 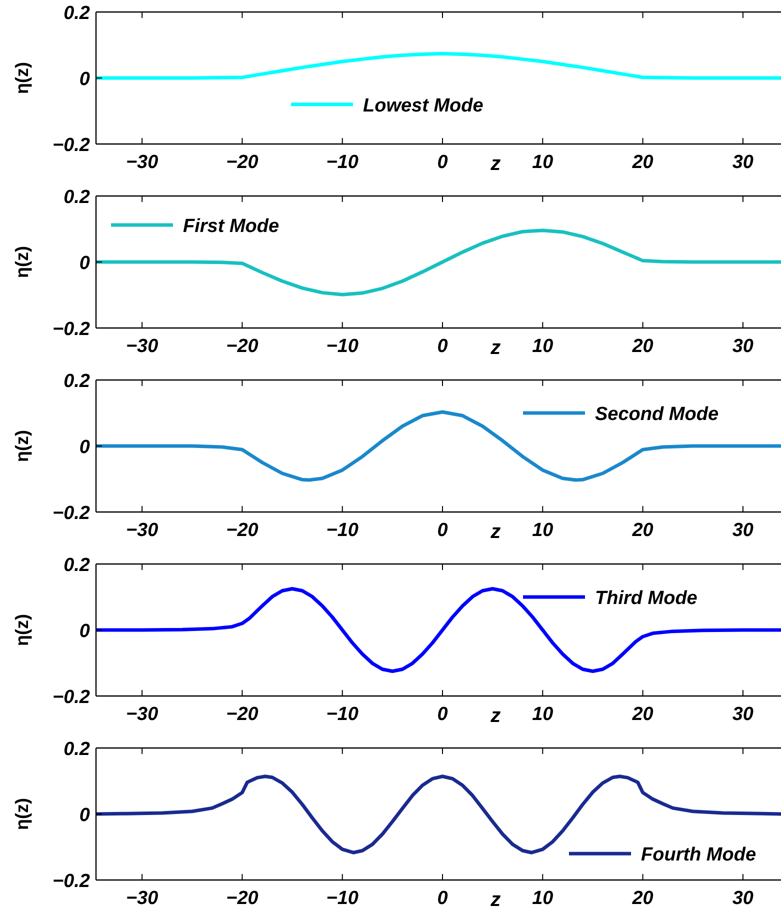 I want to click on legend-label: Second Mode, so click(x=657, y=414).